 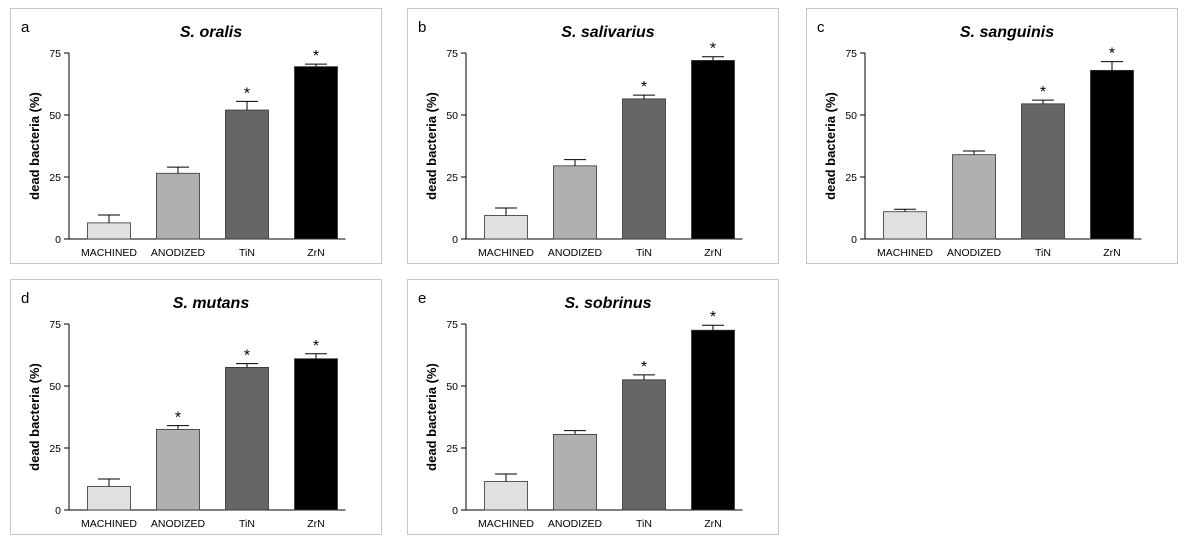 What do you see at coordinates (25, 298) in the screenshot?
I see `panel-letter: d` at bounding box center [25, 298].